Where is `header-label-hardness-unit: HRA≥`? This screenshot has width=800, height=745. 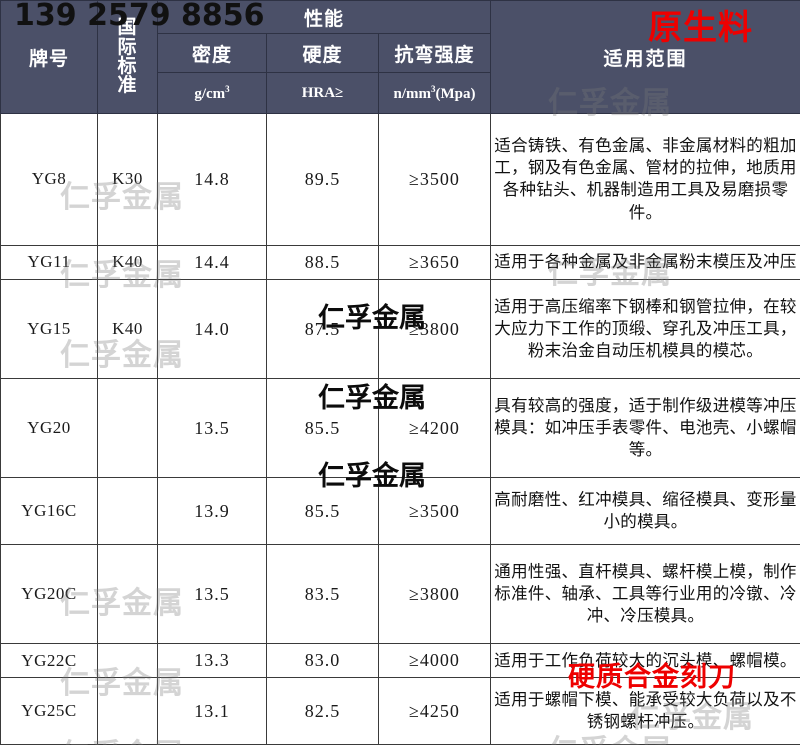
header-label-hardness-unit: HRA≥ is located at coordinates (322, 92).